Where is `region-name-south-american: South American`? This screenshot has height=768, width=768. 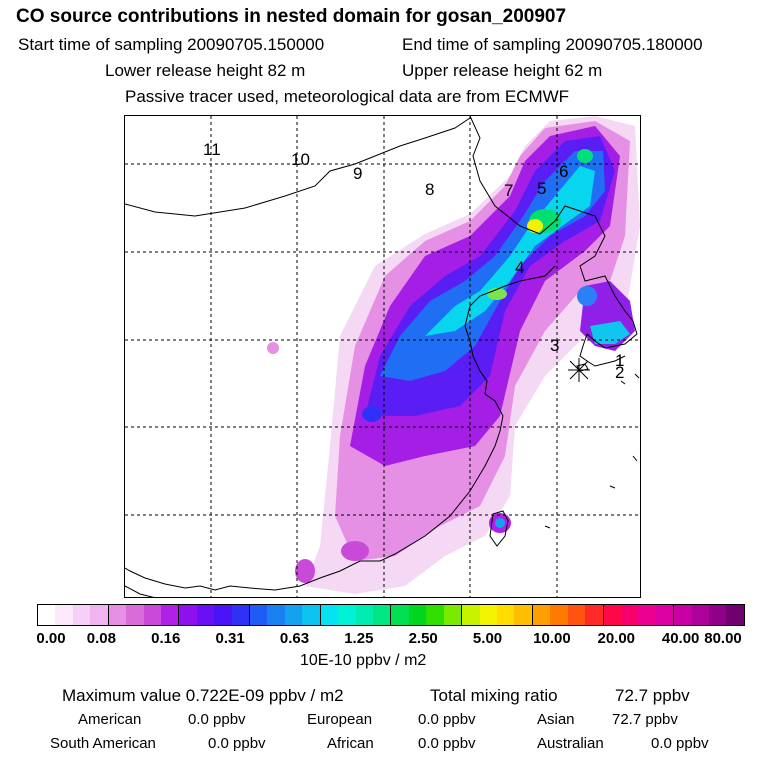 region-name-south-american: South American is located at coordinates (103, 743).